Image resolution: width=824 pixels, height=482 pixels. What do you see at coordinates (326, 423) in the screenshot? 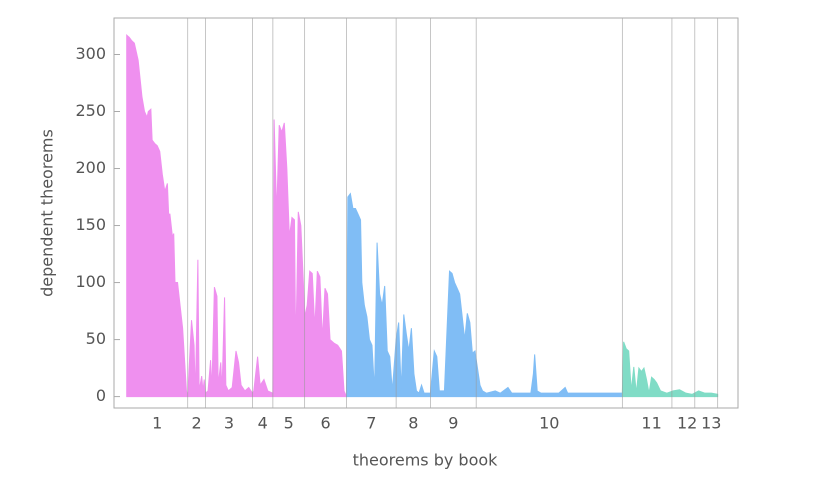
I see `x-tick-label: 6` at bounding box center [326, 423].